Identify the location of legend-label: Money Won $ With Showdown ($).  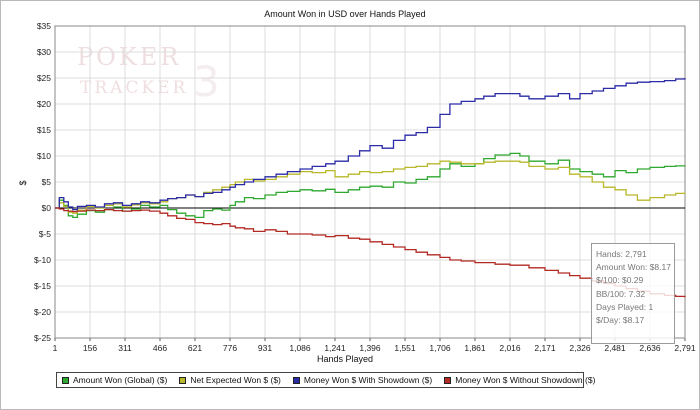
(368, 380).